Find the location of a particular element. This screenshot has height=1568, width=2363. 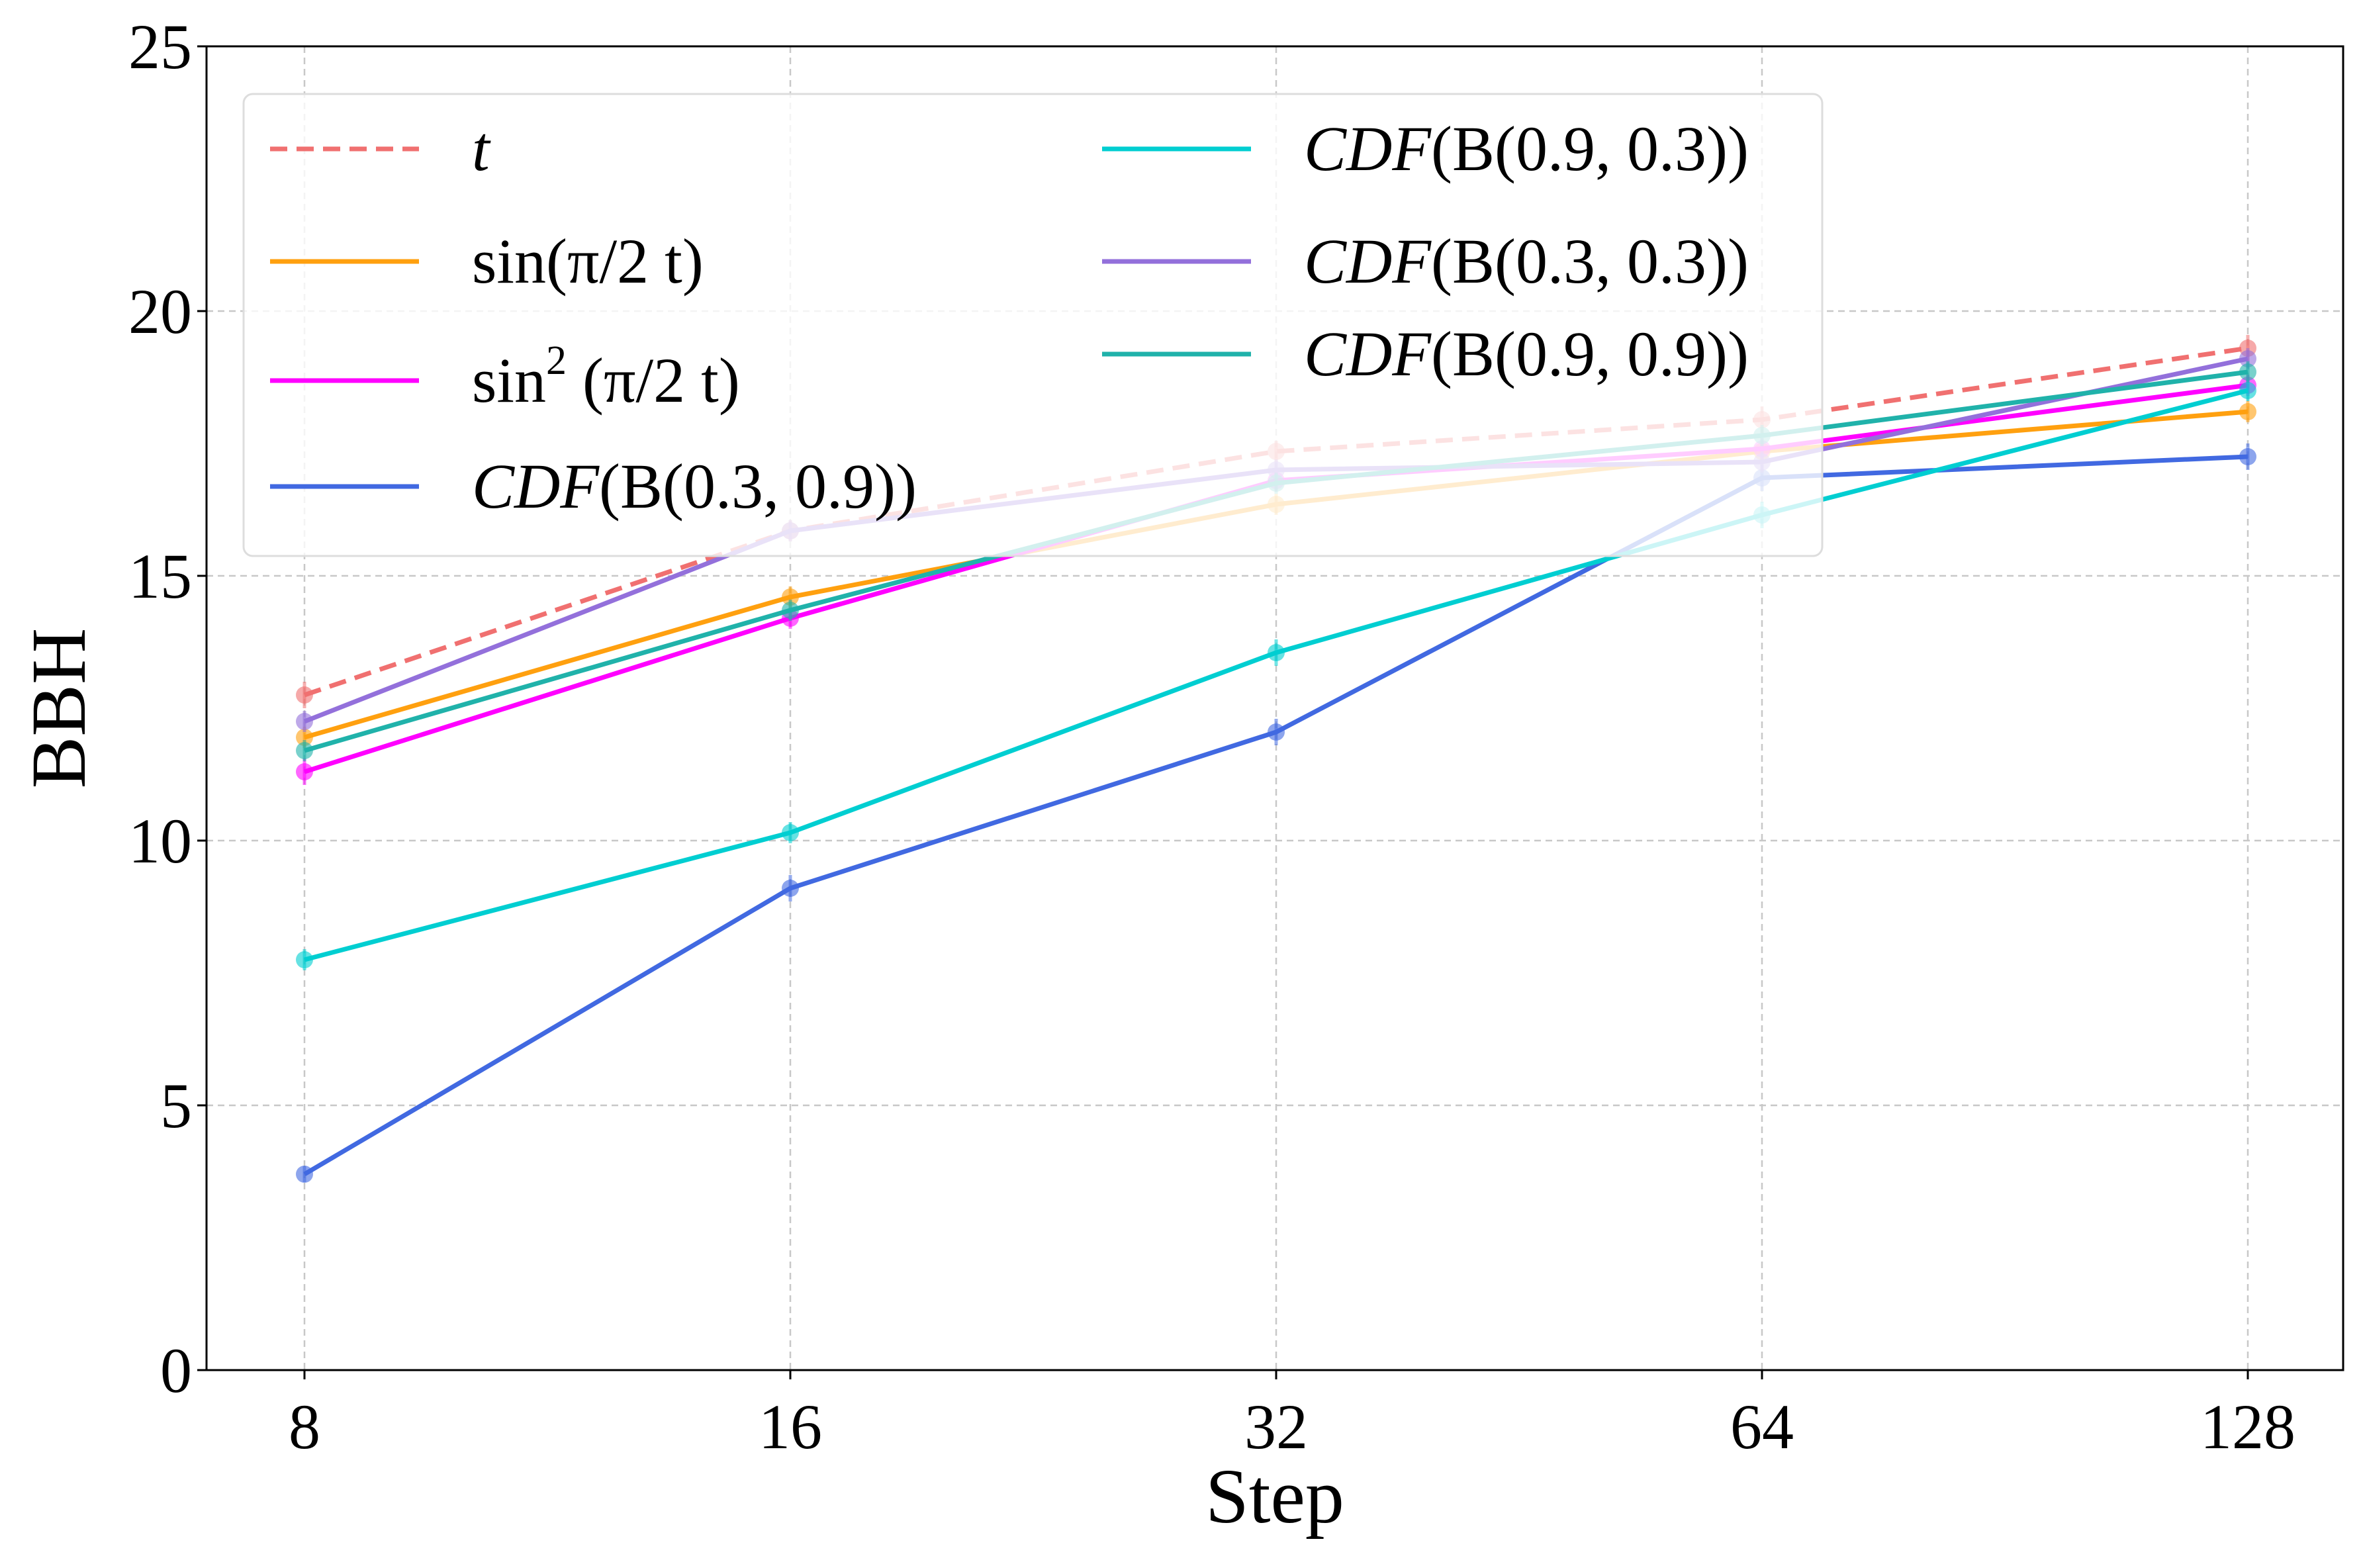

legend-item: CDF(B(0.9, 0.9)) is located at coordinates (1425, 354).